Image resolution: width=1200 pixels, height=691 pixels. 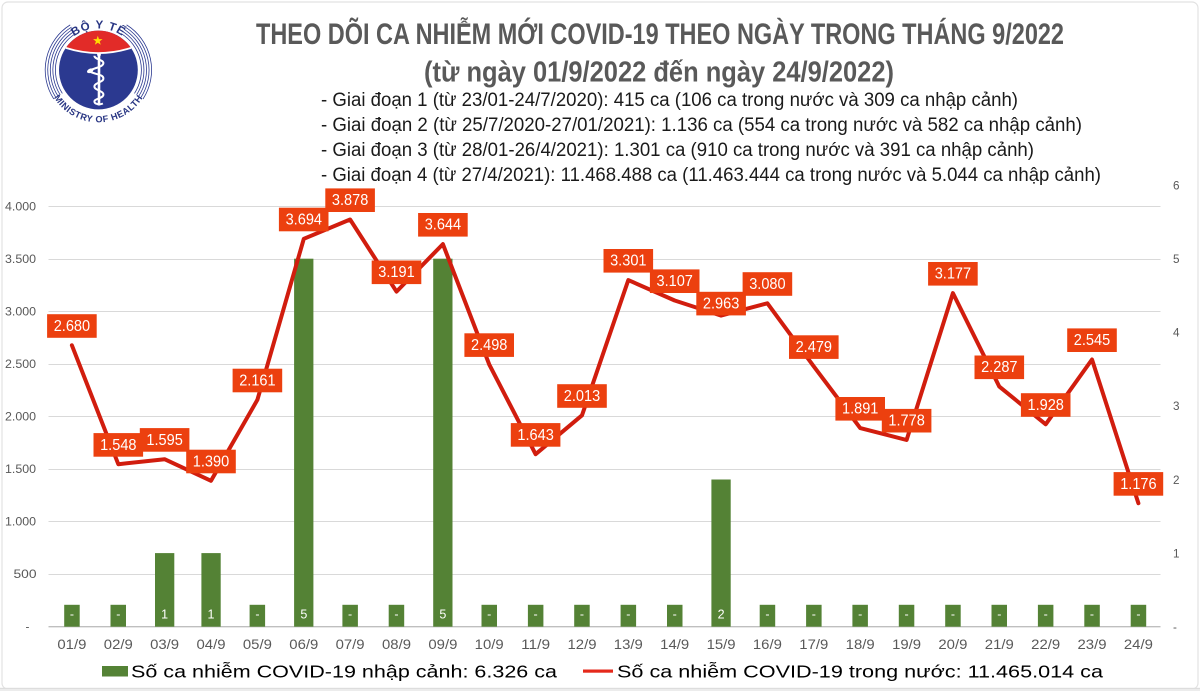 I want to click on svg-text: 2.161, so click(x=257, y=380).